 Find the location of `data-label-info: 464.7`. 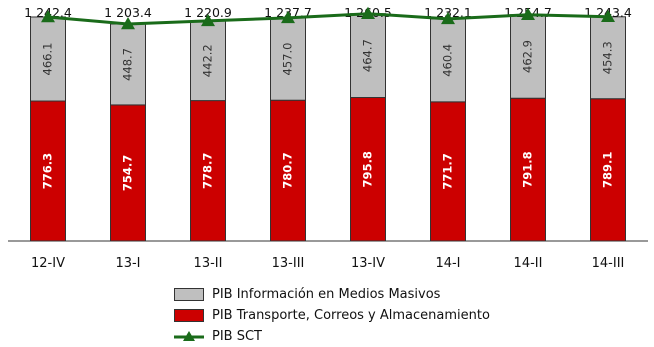

data-label-info: 464.7 is located at coordinates (368, 55).